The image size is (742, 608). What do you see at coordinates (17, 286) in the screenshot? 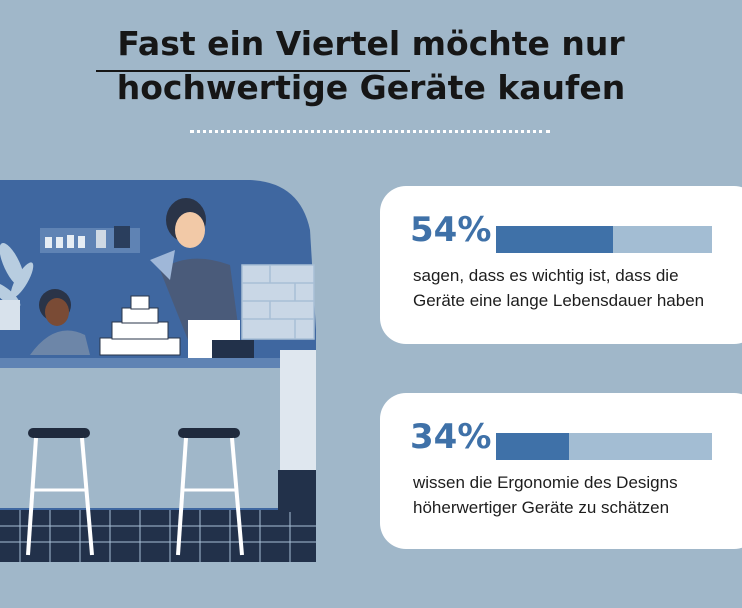
I see `plant` at bounding box center [17, 286].